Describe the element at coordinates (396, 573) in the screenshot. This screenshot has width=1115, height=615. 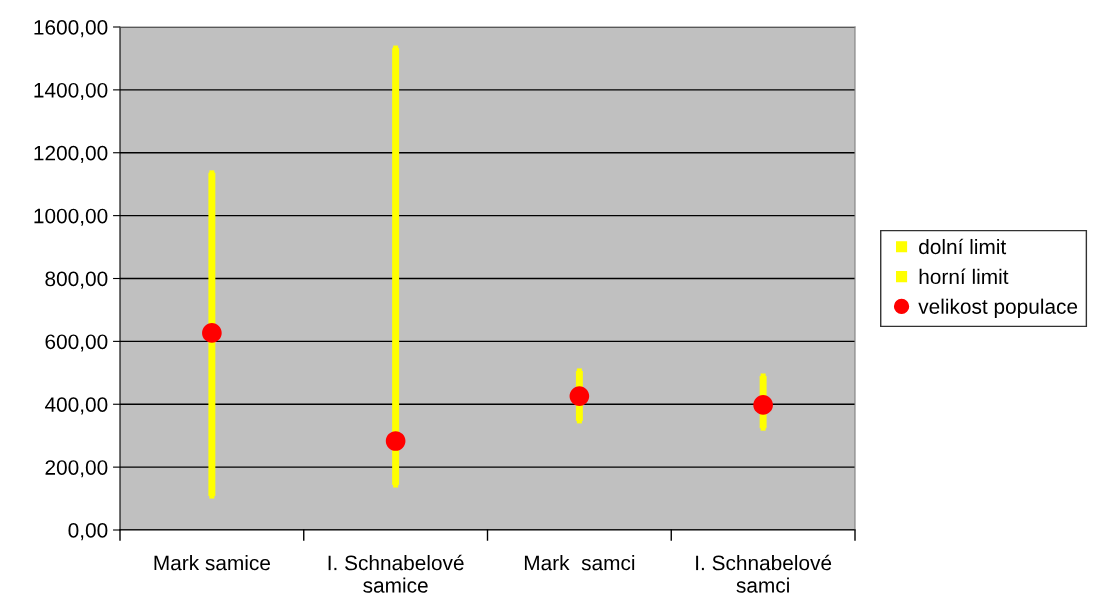
I see `x-tick-label: I. Schnabelové samice` at that location.